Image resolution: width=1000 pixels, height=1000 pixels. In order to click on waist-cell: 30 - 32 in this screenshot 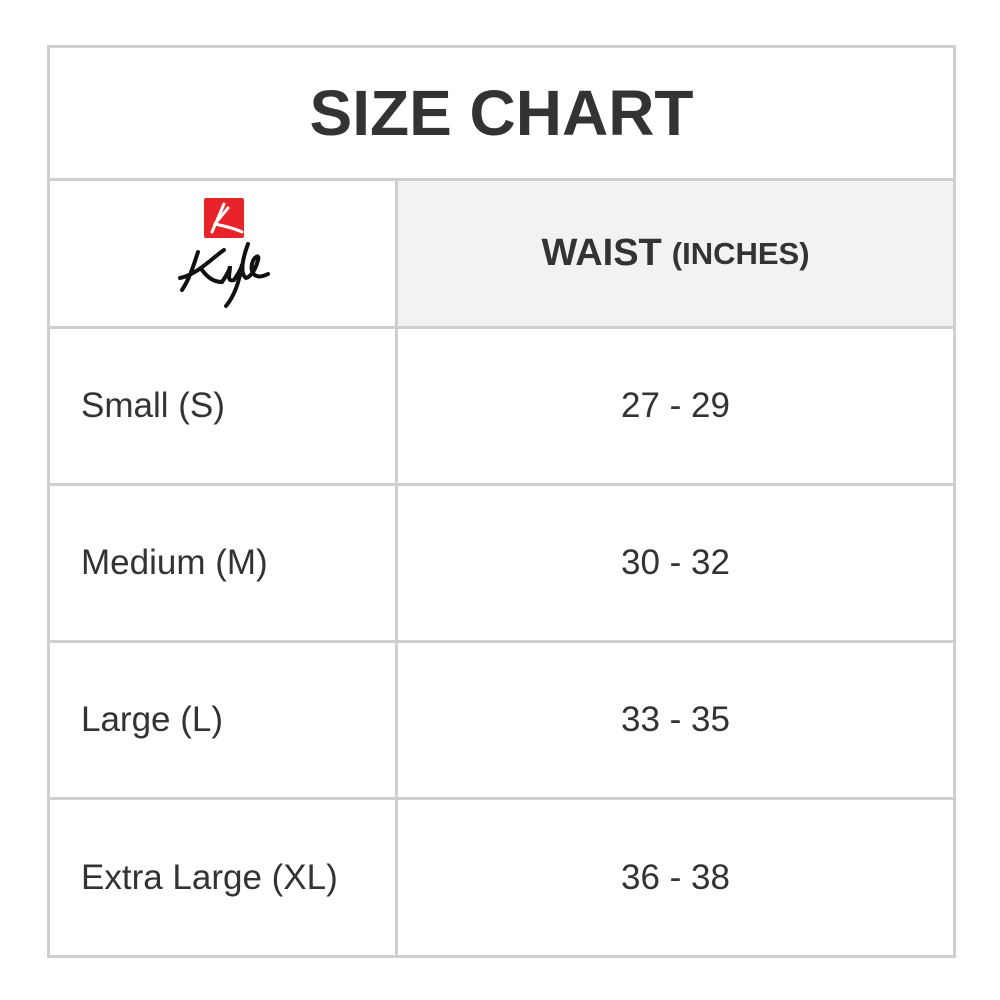, I will do `click(675, 562)`.